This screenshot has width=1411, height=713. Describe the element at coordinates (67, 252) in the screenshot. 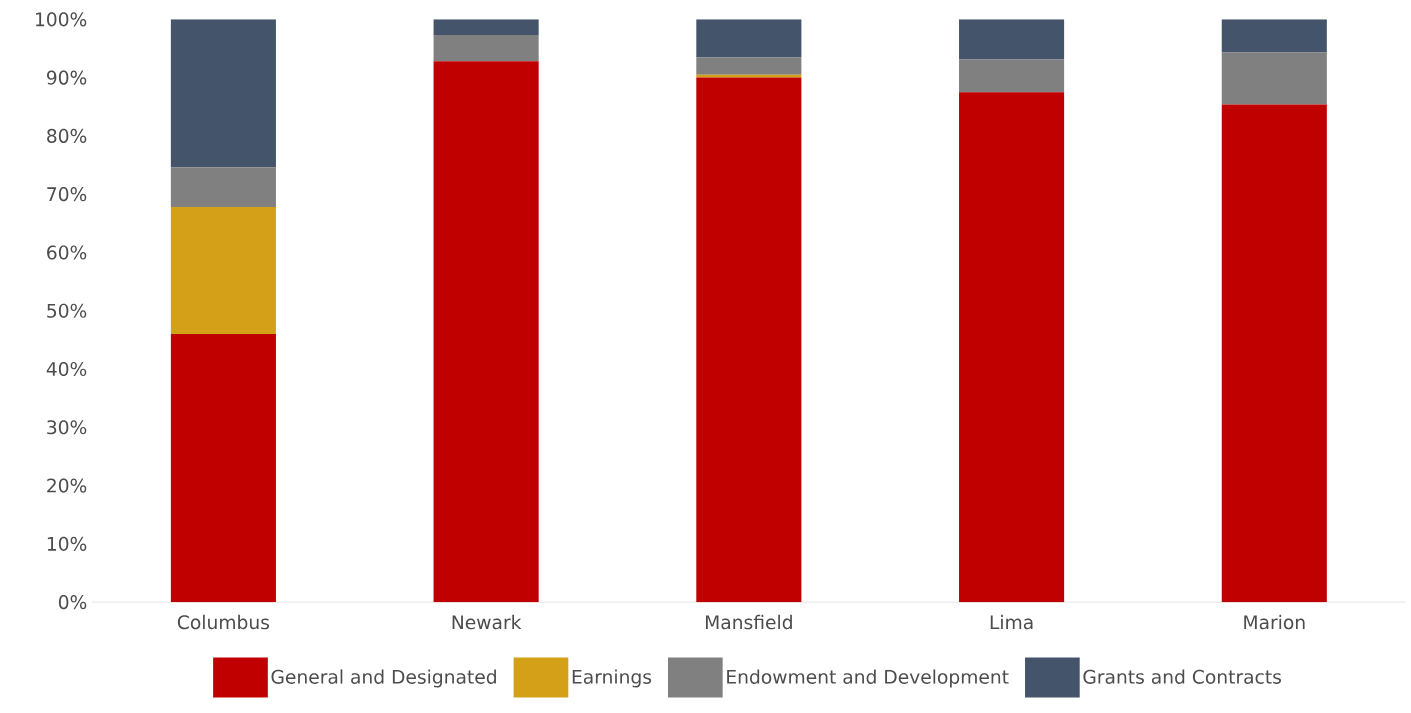

I see `y-tick-label: 60%` at that location.